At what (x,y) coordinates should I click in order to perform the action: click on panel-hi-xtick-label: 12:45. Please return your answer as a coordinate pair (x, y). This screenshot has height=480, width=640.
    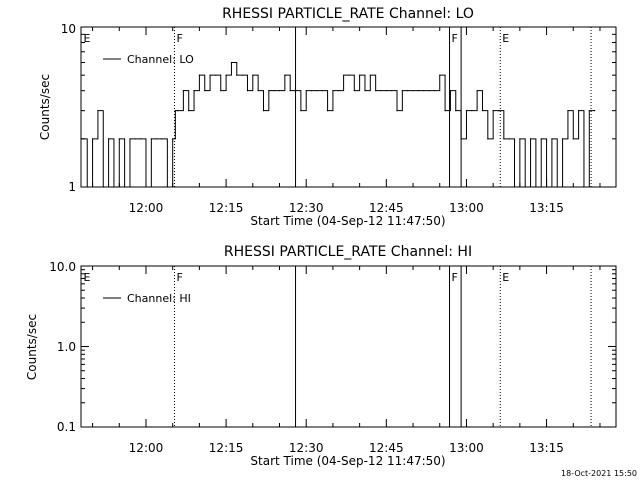
    Looking at the image, I should click on (386, 448).